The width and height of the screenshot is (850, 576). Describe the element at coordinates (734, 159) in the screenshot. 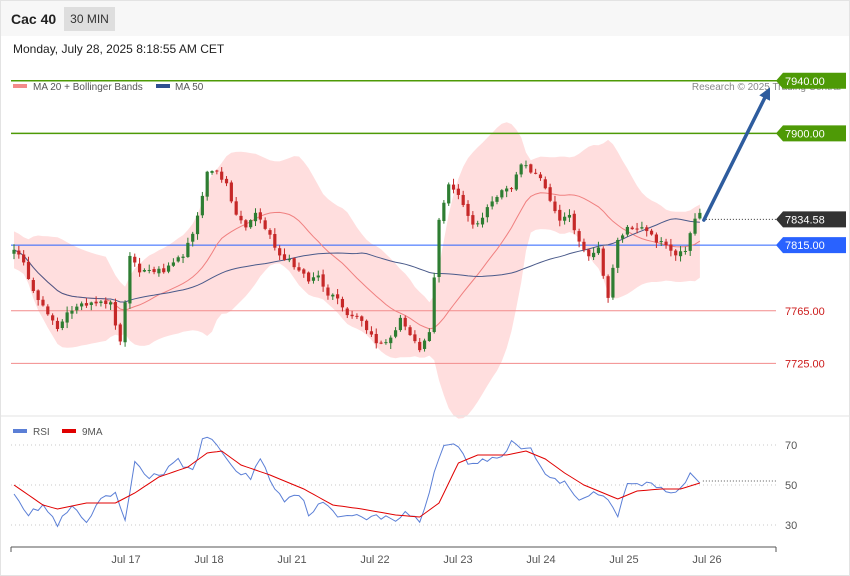

I see `forecast-arrow-shaft` at that location.